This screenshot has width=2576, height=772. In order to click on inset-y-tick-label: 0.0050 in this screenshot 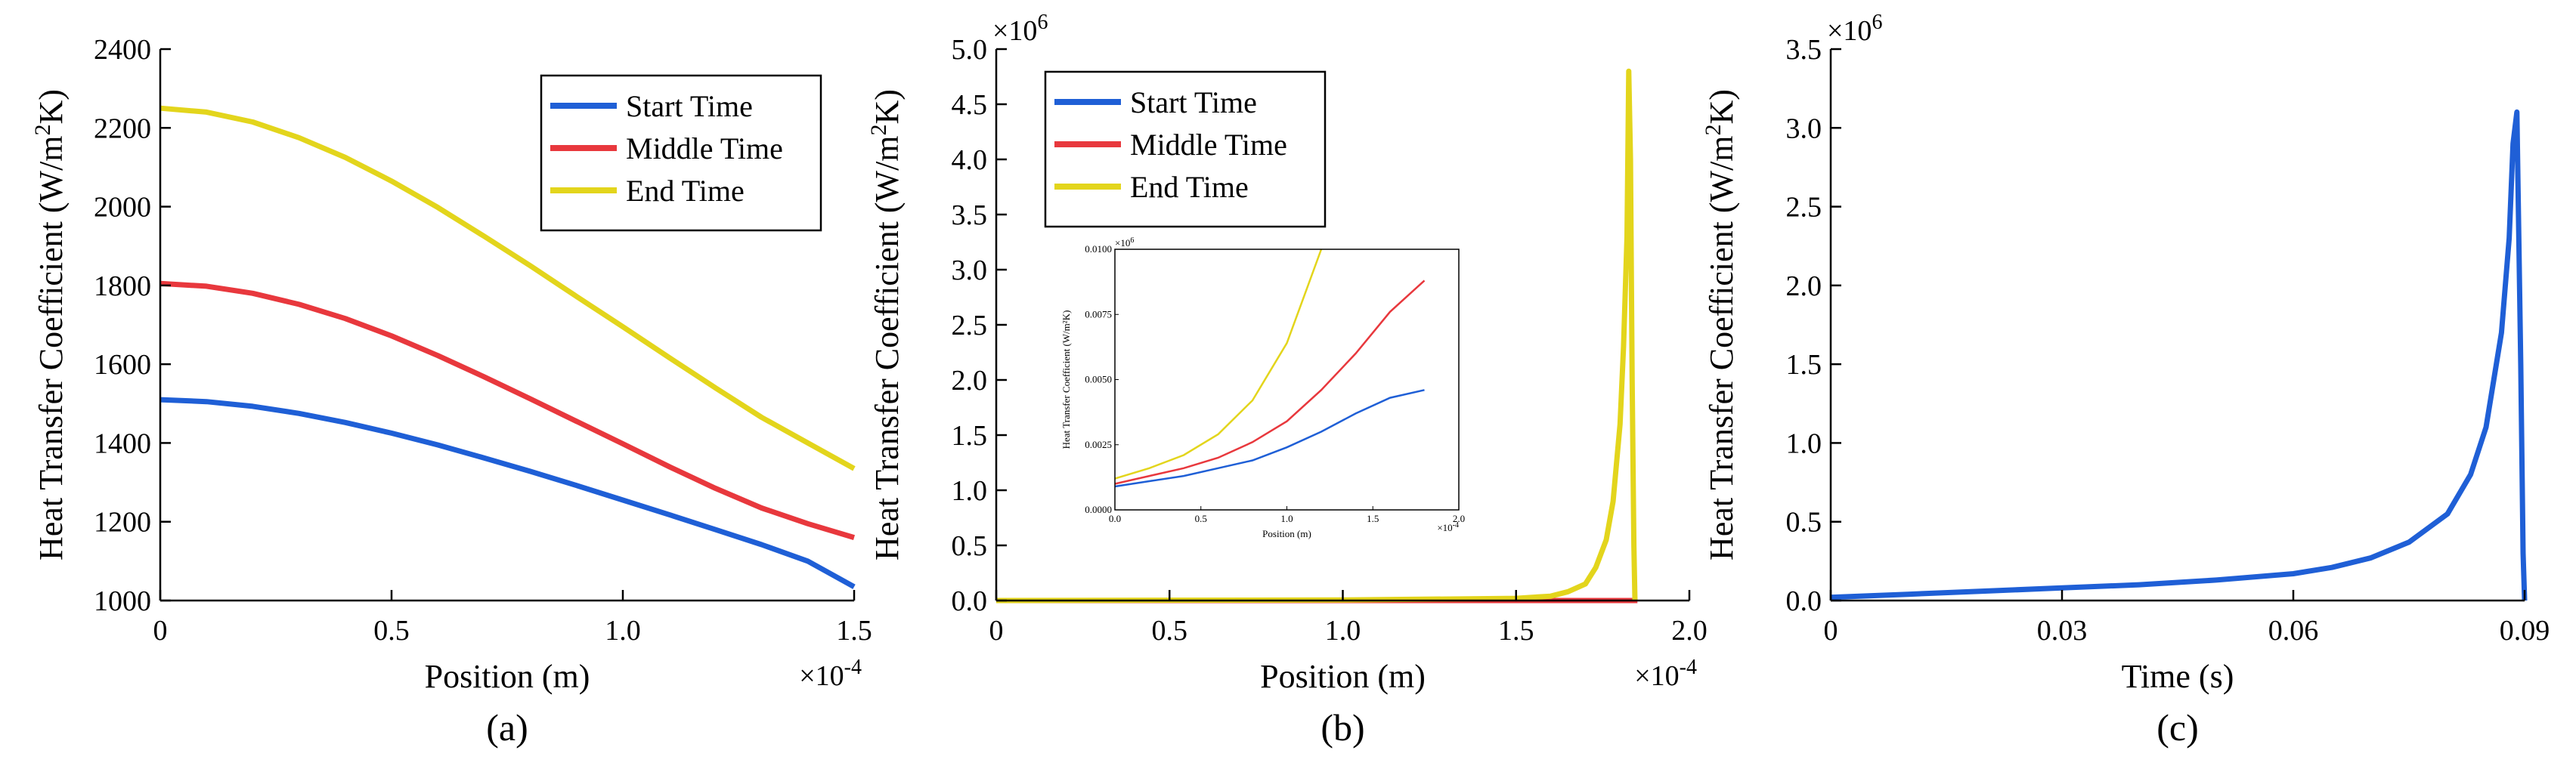, I will do `click(1098, 379)`.